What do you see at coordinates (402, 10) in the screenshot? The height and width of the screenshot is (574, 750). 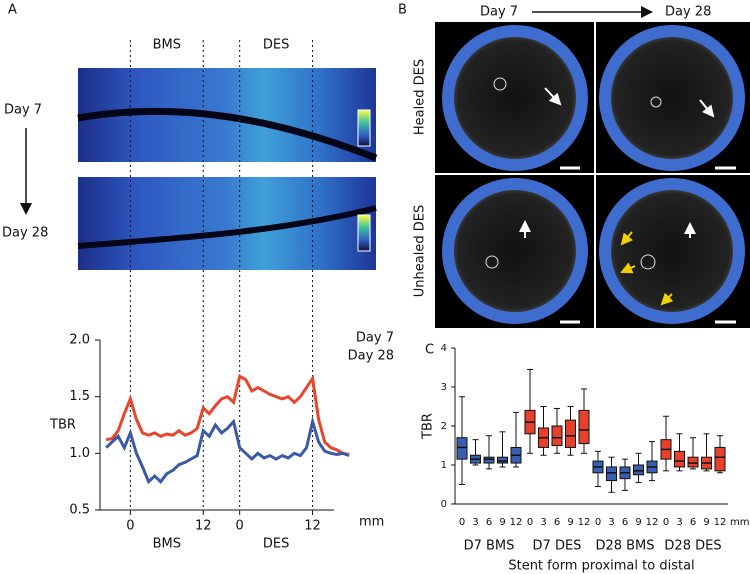 I see `panel-label: B` at bounding box center [402, 10].